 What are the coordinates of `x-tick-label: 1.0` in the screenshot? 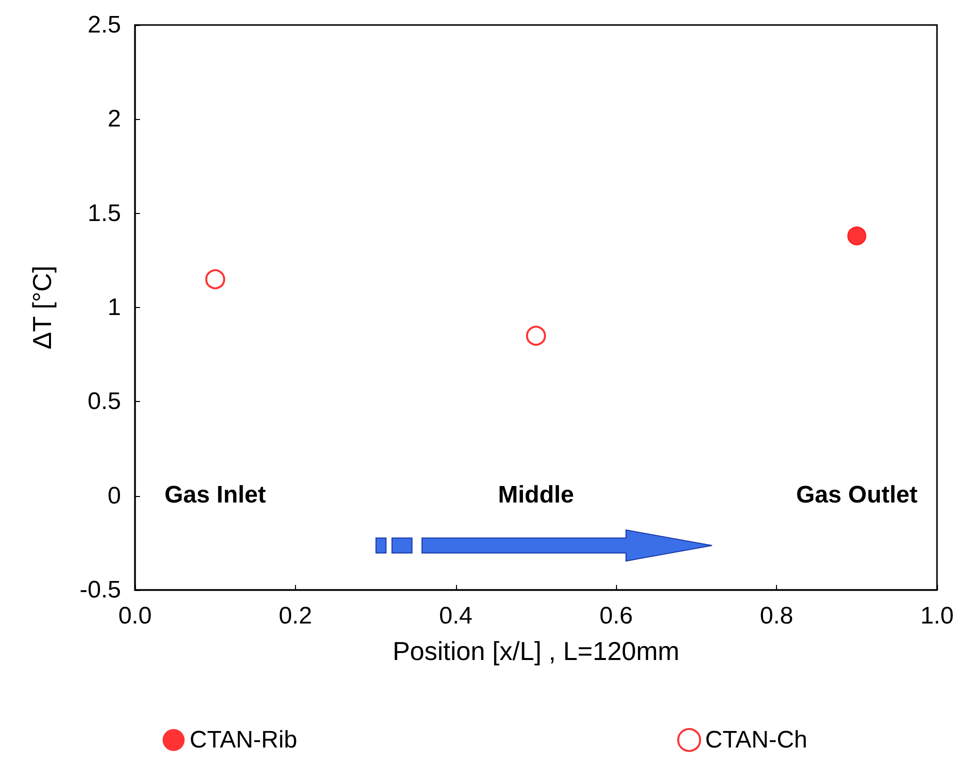 It's located at (937, 616).